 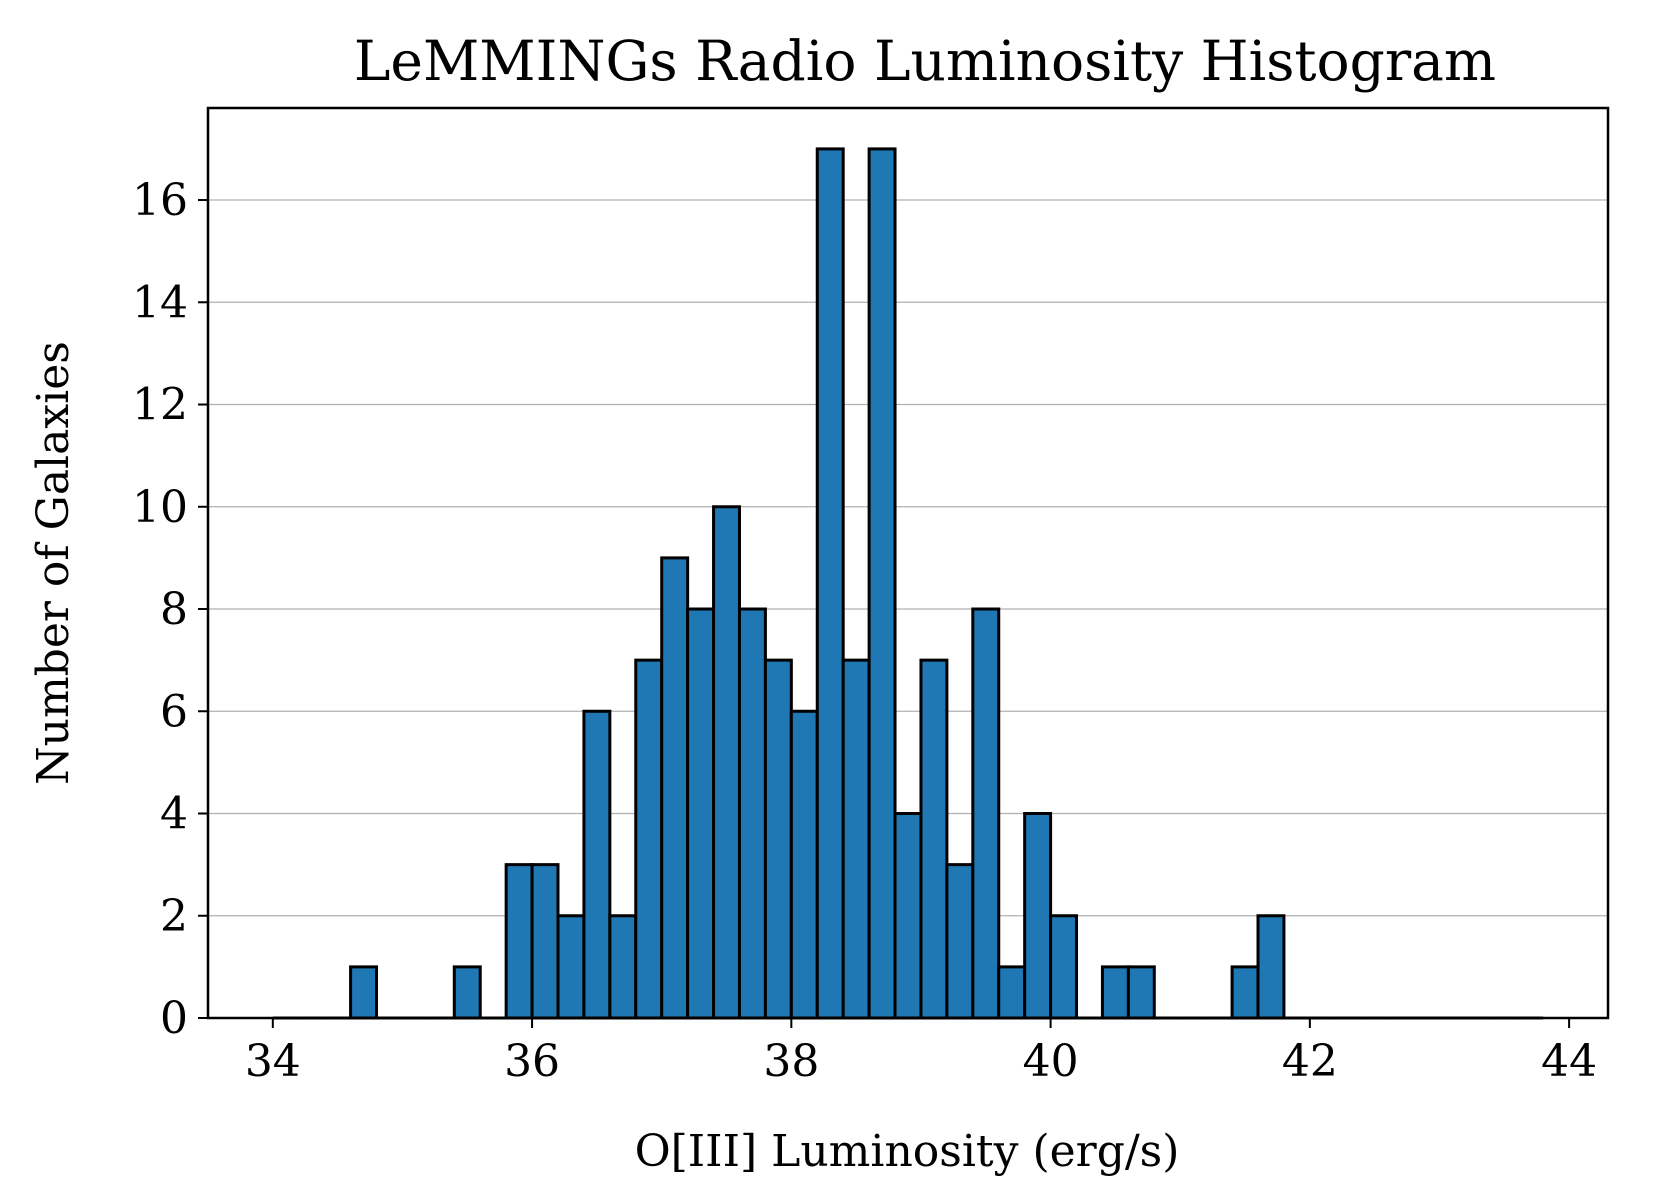 What do you see at coordinates (160, 302) in the screenshot?
I see `y-tick-label: 14` at bounding box center [160, 302].